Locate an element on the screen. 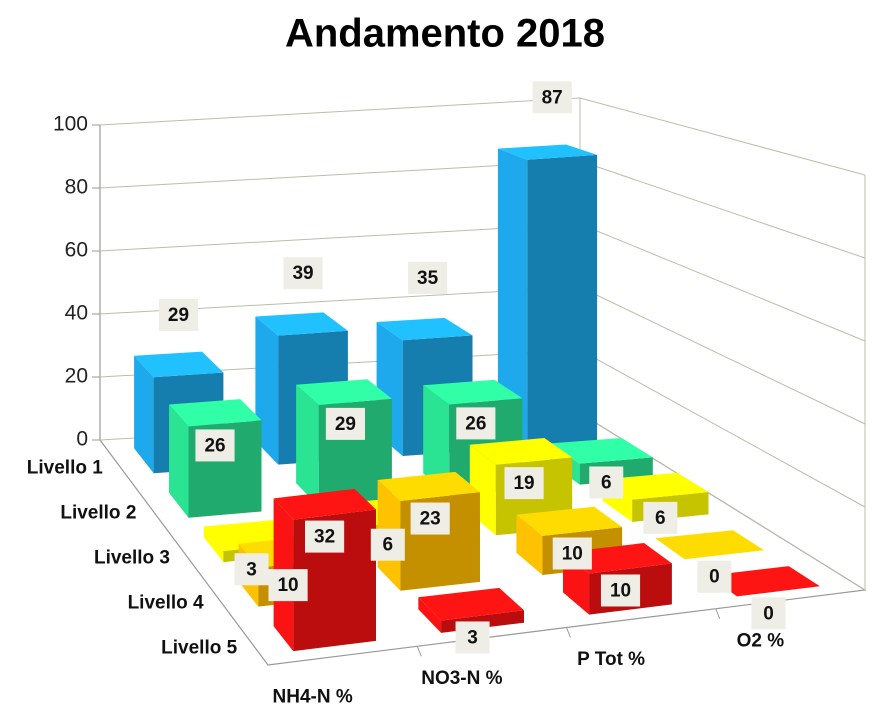 The height and width of the screenshot is (704, 873). x-tick-label: P Tot % is located at coordinates (611, 659).